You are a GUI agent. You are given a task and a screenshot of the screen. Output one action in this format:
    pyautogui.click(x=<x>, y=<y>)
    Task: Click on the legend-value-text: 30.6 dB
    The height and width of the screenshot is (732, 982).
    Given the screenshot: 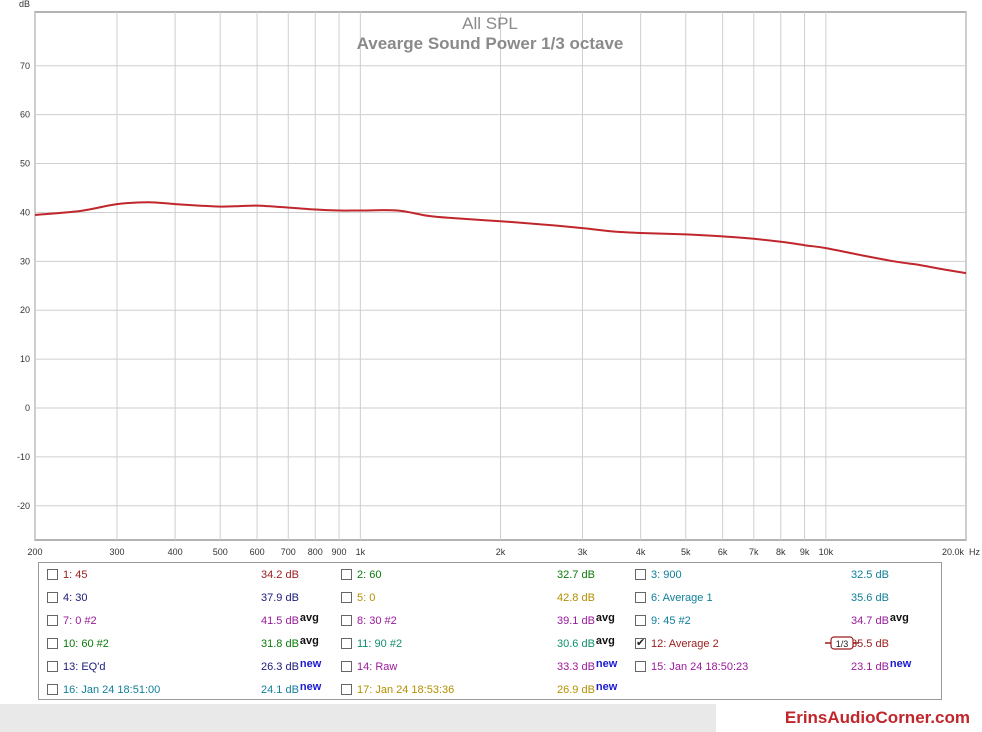 What is the action you would take?
    pyautogui.click(x=576, y=644)
    